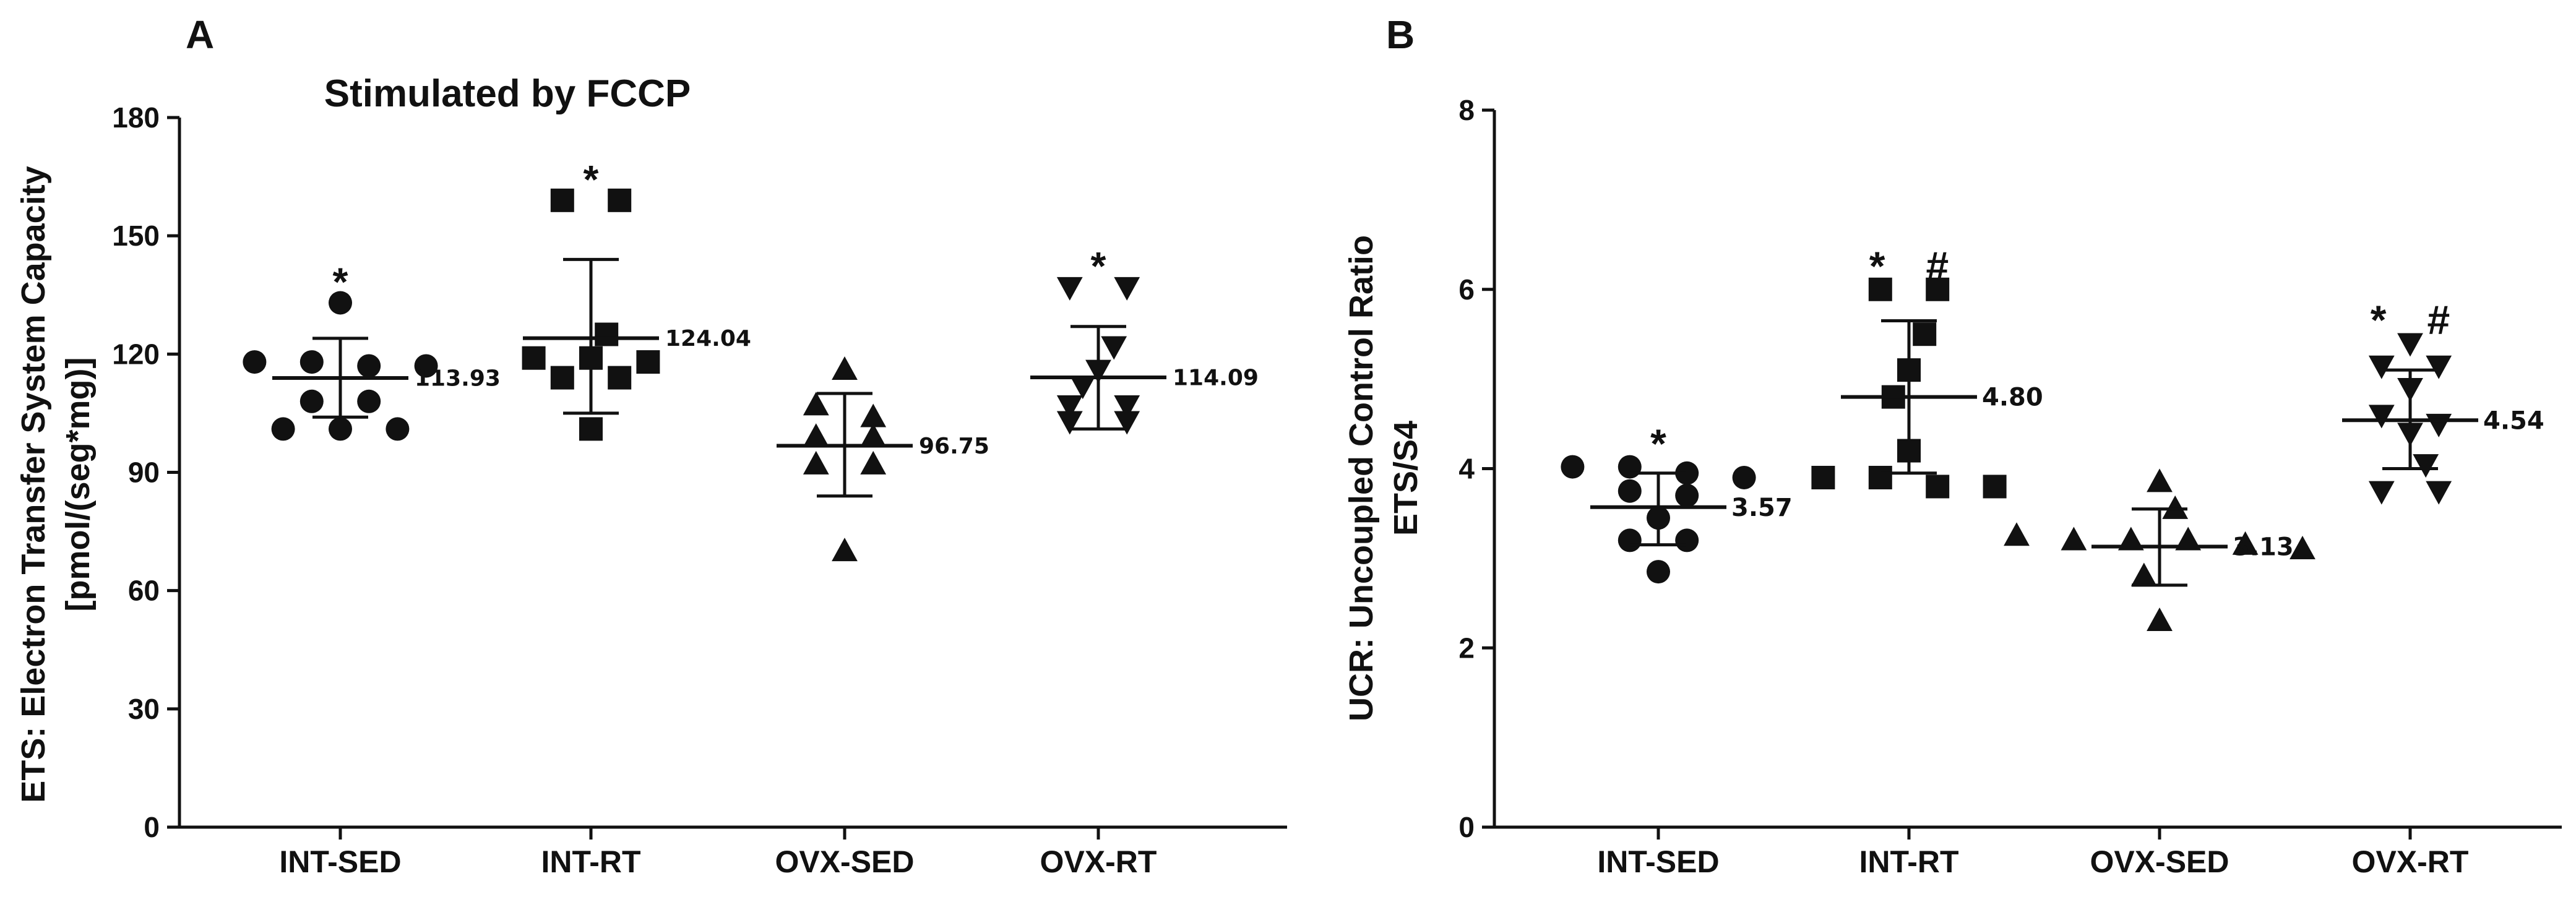  I want to click on panel-b-mean-label: 4.80, so click(2012, 398).